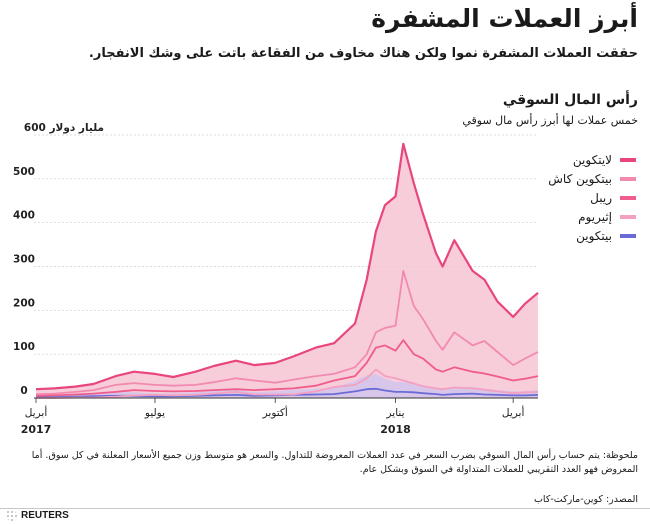  I want to click on y-tick-label: 600 مليار دولار, so click(64, 128).